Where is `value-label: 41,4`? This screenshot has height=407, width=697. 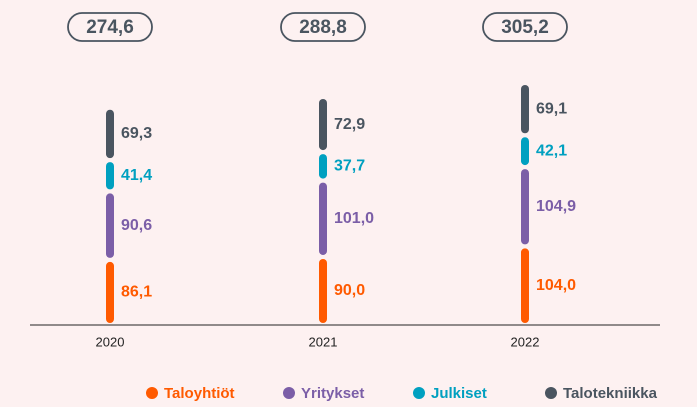
value-label: 41,4 is located at coordinates (136, 175).